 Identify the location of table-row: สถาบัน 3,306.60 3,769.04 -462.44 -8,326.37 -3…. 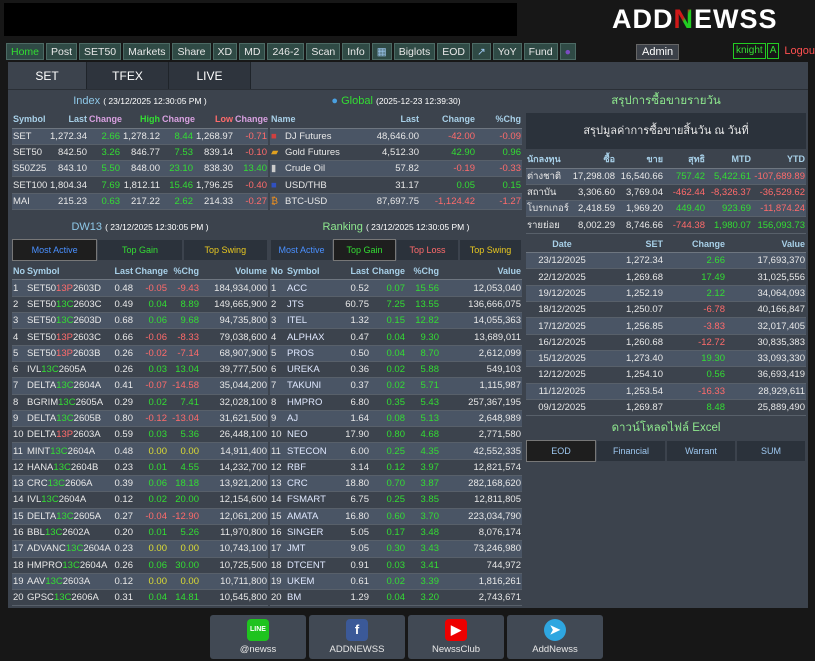
(666, 193).